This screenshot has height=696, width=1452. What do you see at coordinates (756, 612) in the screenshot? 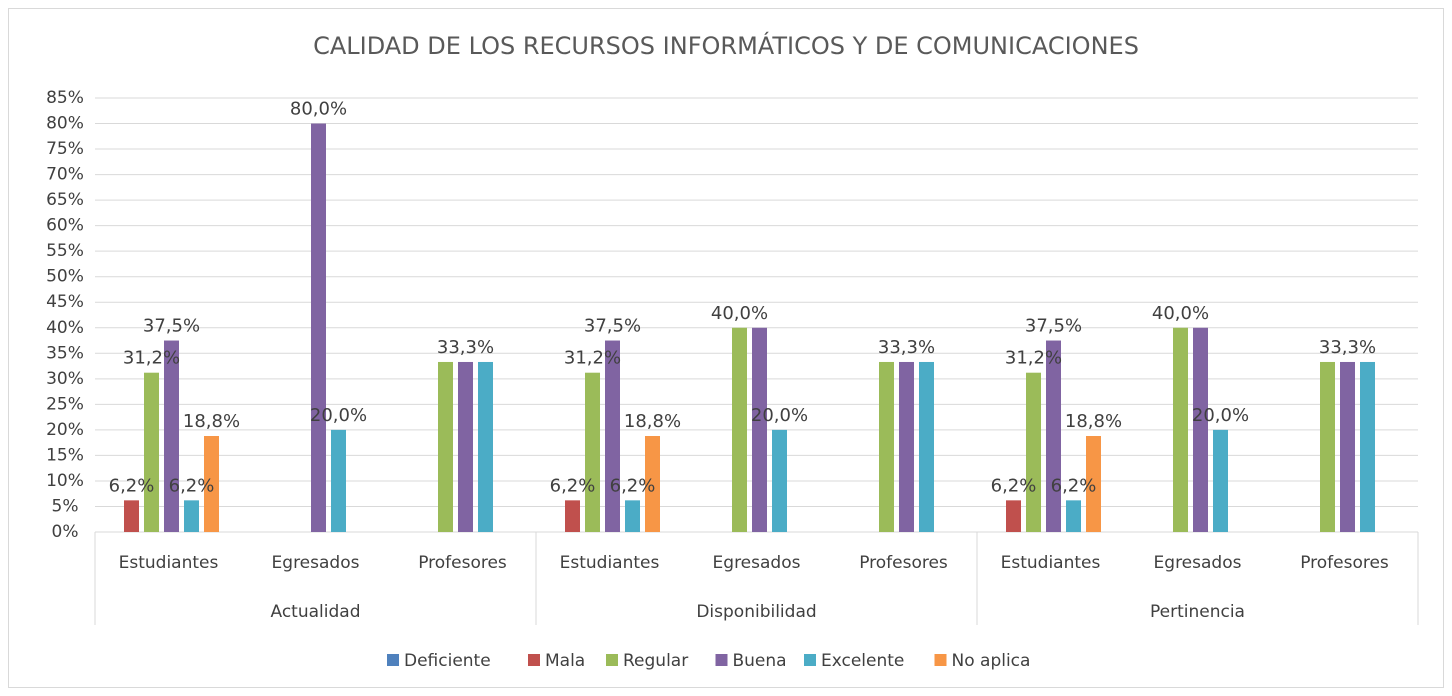
I see `group-label: Disponibilidad` at bounding box center [756, 612].